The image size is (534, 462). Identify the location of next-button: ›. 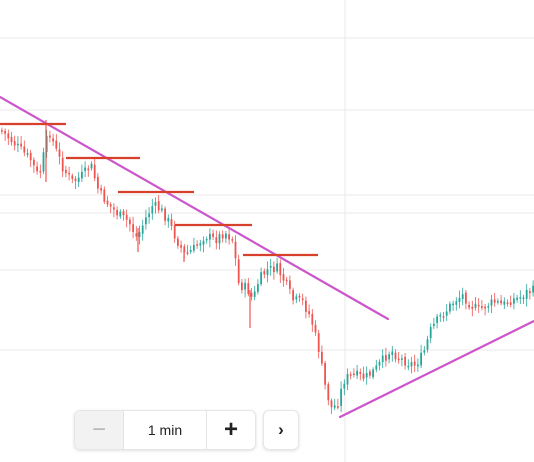
(281, 430).